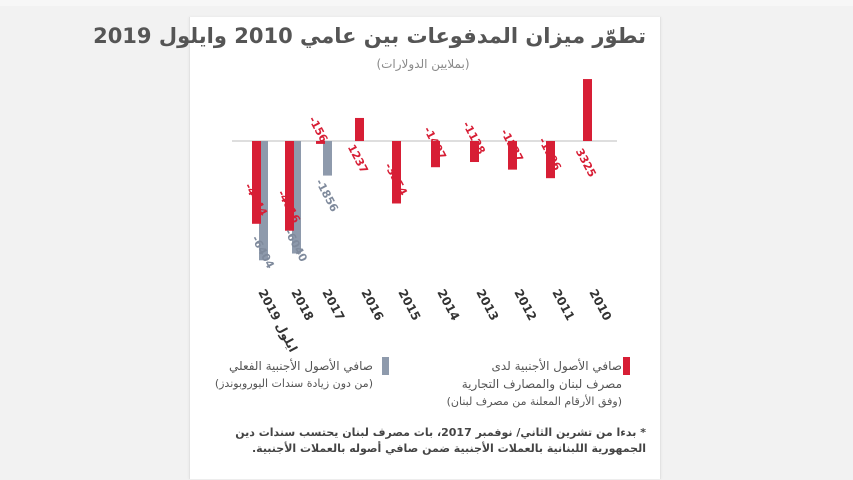  I want to click on value-label-gray-1: -6040, so click(296, 245).